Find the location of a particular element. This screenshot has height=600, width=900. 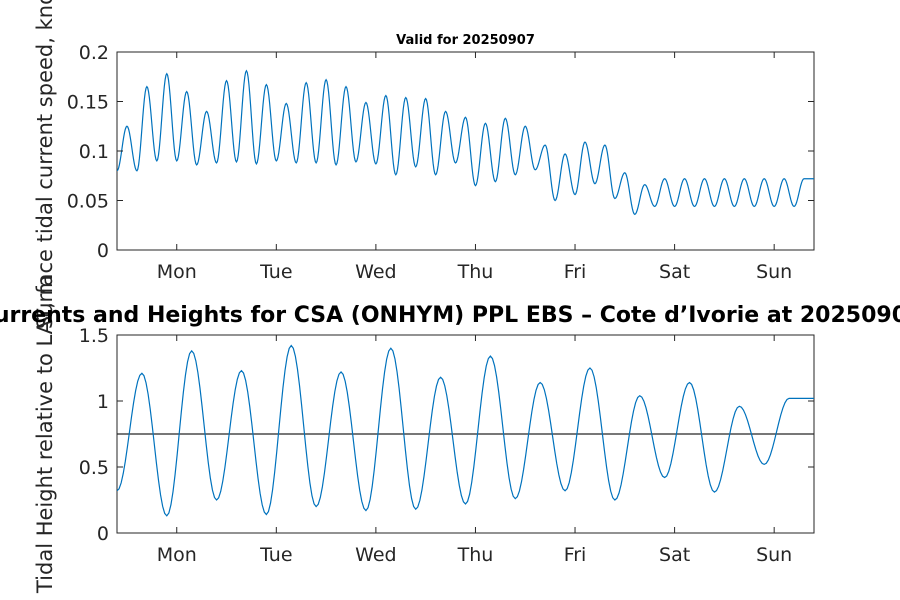

y-tick-label: 1.5 is located at coordinates (94, 336).